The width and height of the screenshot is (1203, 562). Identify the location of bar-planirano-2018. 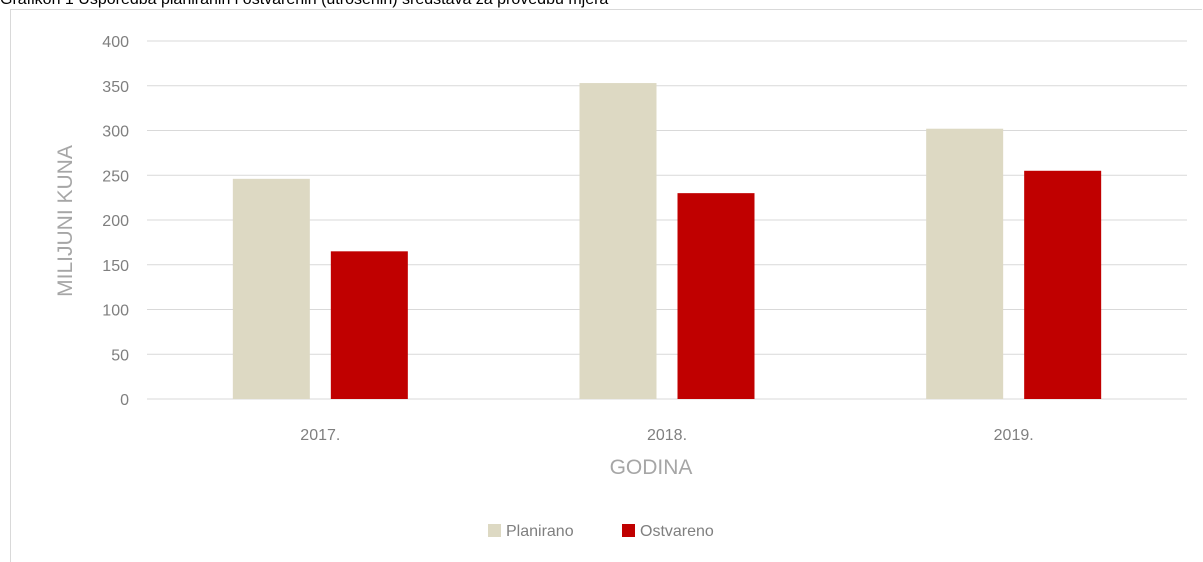
(618, 241).